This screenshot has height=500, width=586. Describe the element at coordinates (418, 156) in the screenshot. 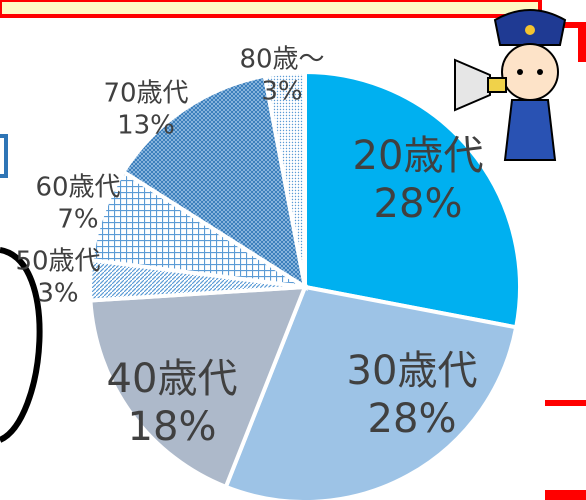

I see `slice-category-label: 20歳代` at that location.